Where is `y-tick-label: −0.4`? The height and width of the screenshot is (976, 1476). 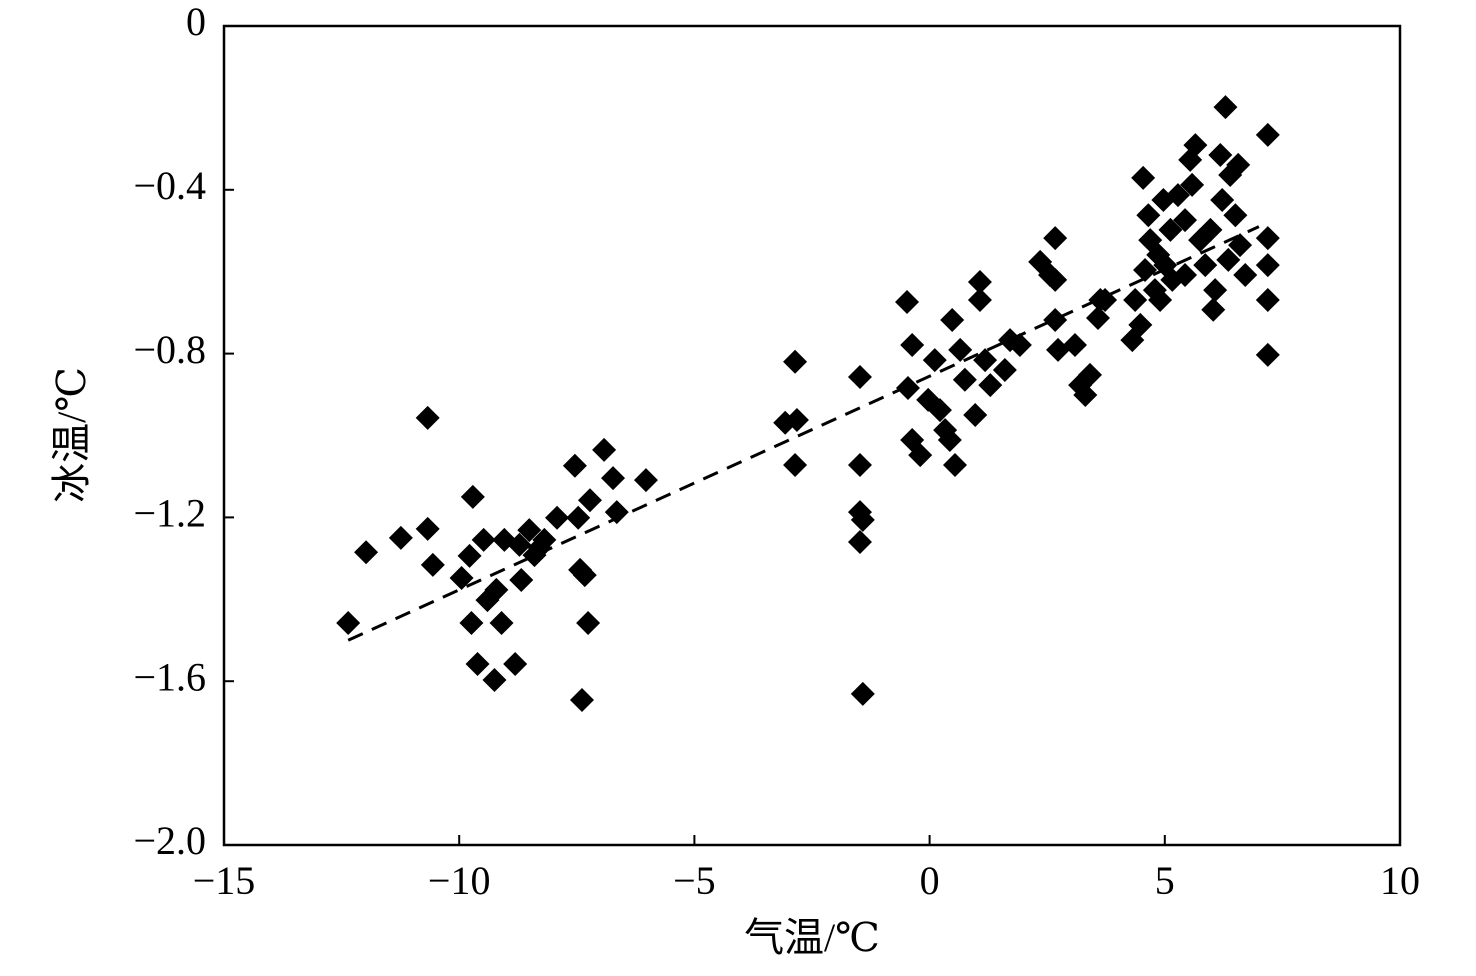
y-tick-label: −0.4 is located at coordinates (169, 185).